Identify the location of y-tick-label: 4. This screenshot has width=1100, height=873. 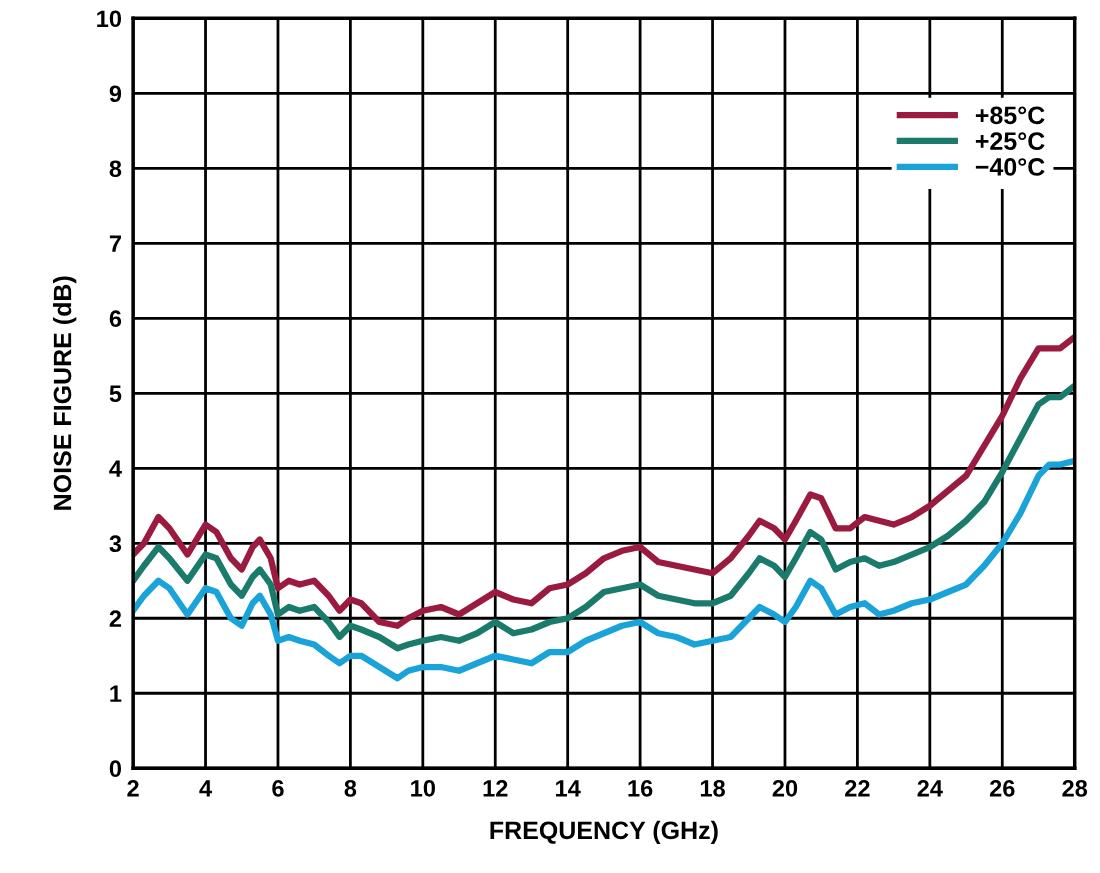
(115, 468).